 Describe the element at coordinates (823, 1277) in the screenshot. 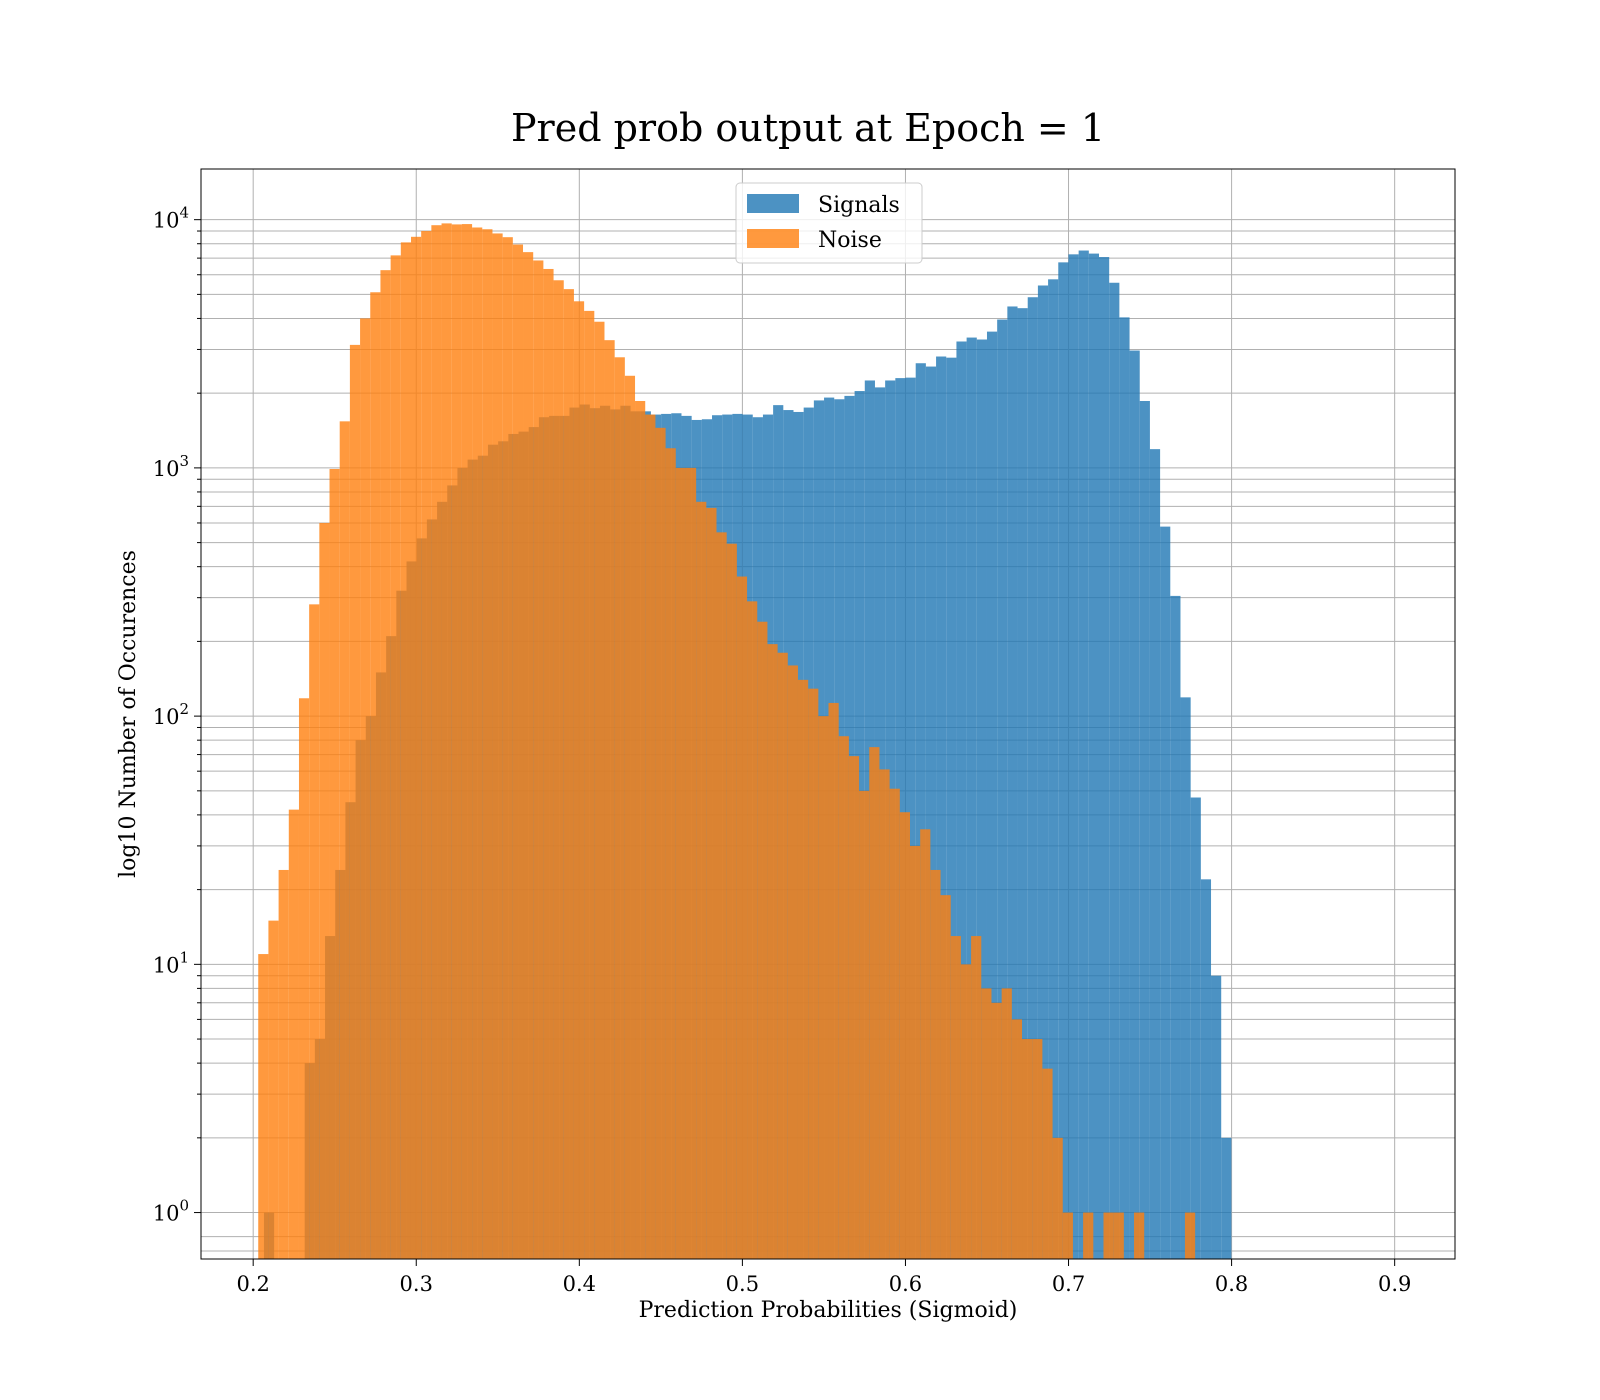

I see `x-axis-ticks: 0.2 0.3 0.4 0.5 0.6 0.7 0.8 0.9` at that location.